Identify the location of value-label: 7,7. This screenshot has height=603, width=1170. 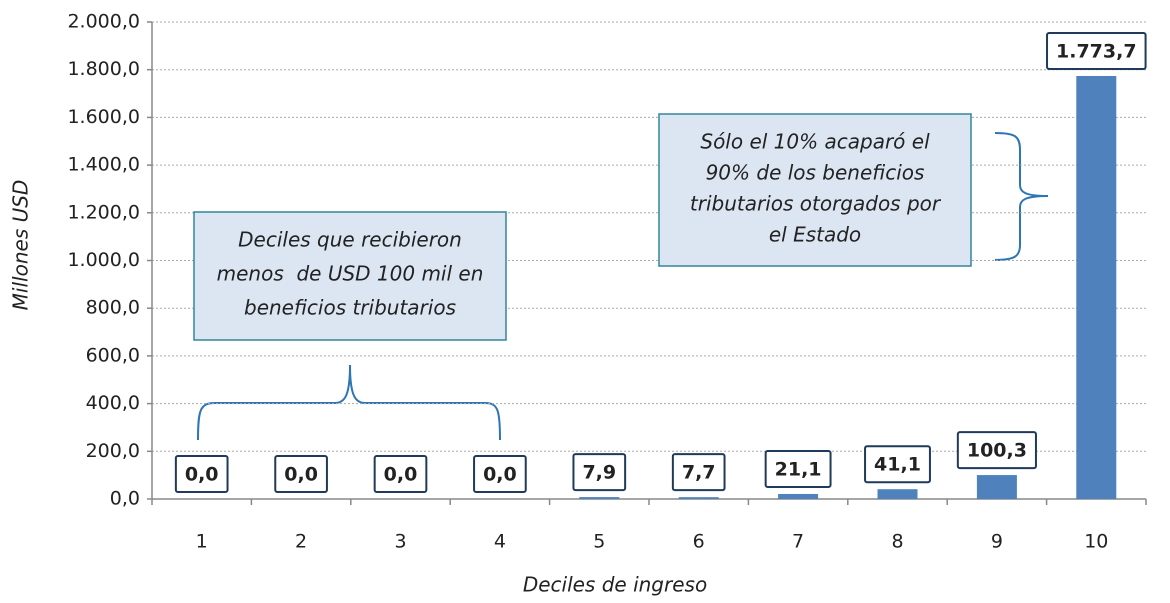
(699, 473).